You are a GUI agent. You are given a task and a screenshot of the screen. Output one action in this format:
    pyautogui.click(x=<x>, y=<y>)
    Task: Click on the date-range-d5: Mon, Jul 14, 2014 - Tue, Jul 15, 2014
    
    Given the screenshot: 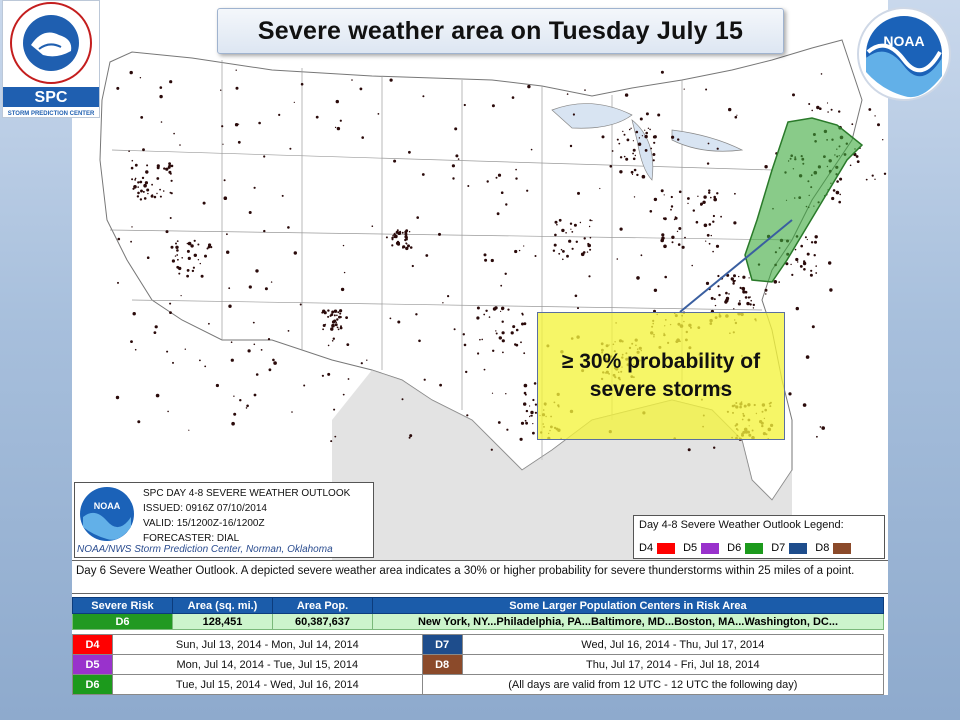 What is the action you would take?
    pyautogui.click(x=267, y=664)
    